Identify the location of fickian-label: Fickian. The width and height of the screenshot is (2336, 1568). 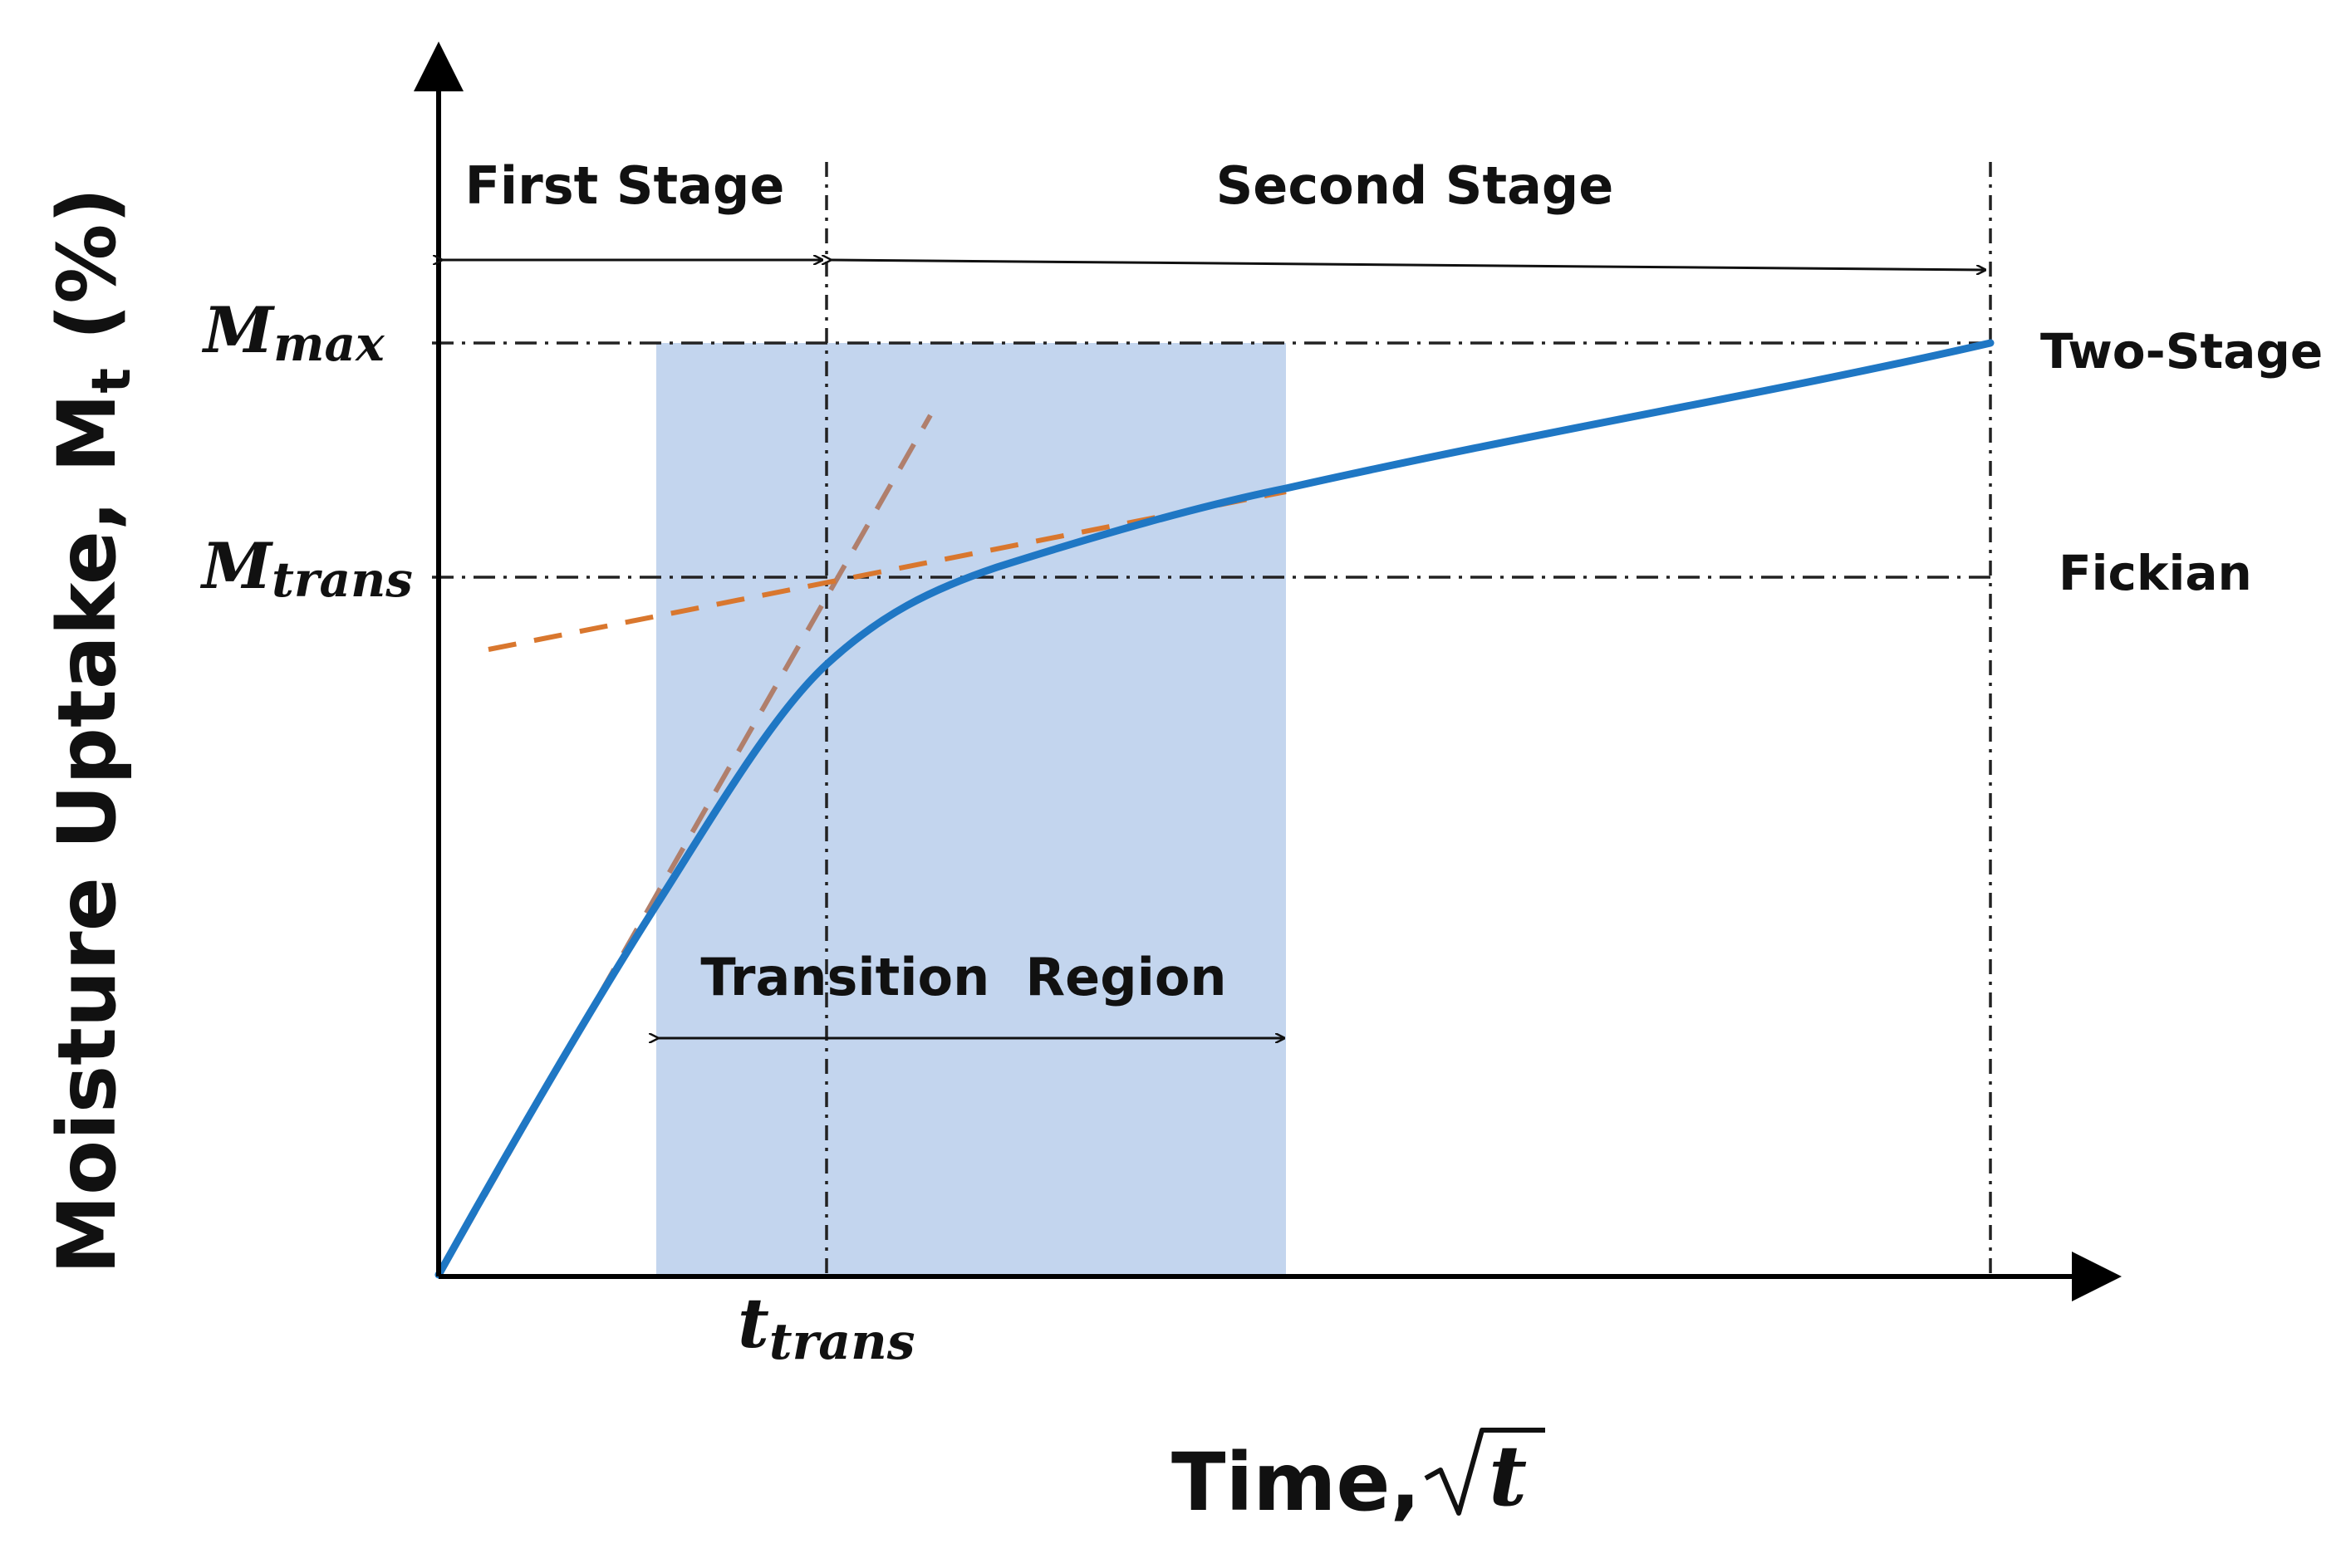
(2155, 573).